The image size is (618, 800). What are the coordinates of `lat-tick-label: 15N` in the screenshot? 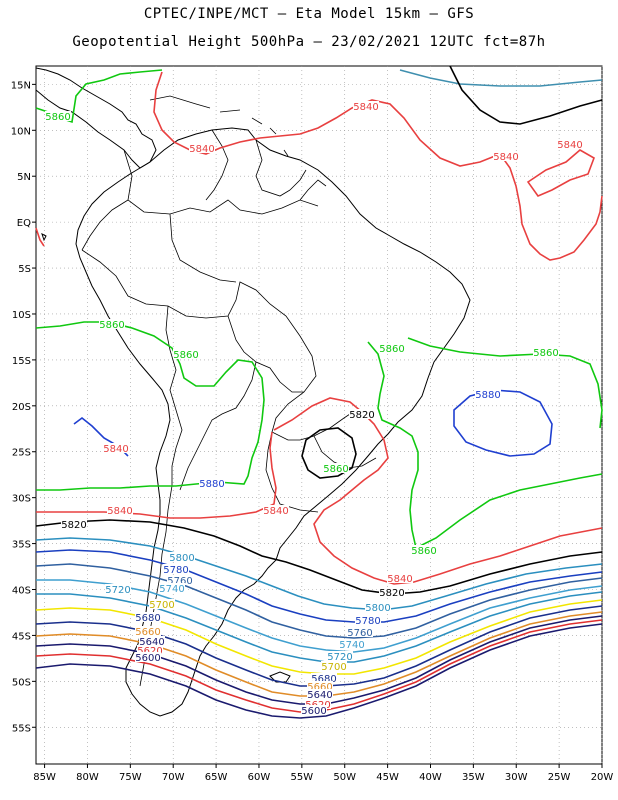 It's located at (21, 85).